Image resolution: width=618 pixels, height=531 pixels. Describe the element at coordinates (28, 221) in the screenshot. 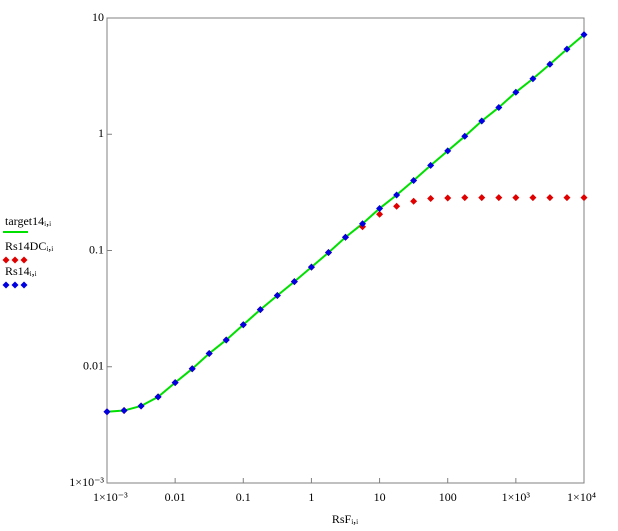

I see `legend-label: target14ᵢ,ᵢ` at that location.